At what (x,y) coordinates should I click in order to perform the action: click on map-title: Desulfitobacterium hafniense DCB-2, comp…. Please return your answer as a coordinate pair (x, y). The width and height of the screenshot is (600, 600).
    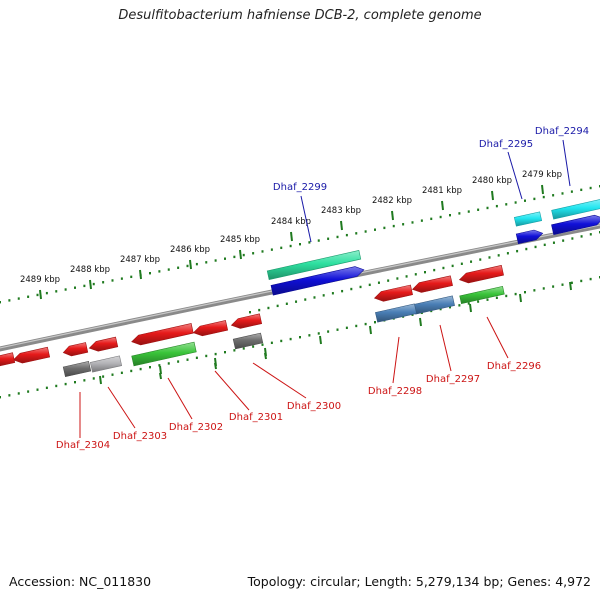
    Looking at the image, I should click on (300, 15).